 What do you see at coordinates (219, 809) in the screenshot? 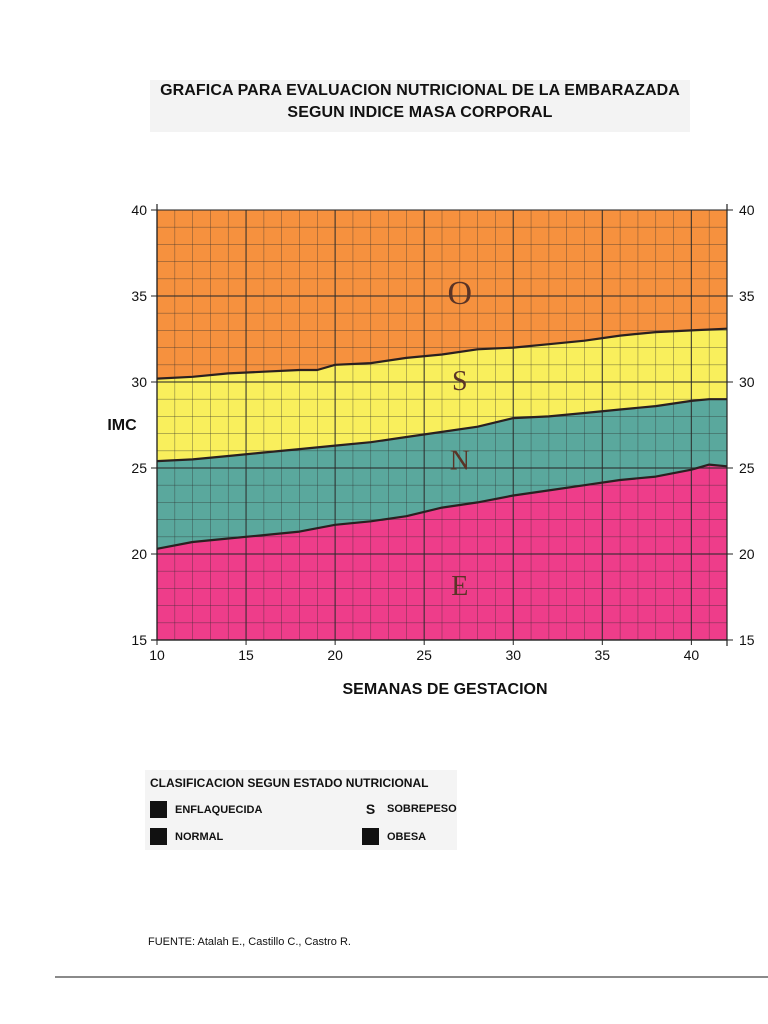
I see `legend-label: ENFLAQUECIDA` at bounding box center [219, 809].